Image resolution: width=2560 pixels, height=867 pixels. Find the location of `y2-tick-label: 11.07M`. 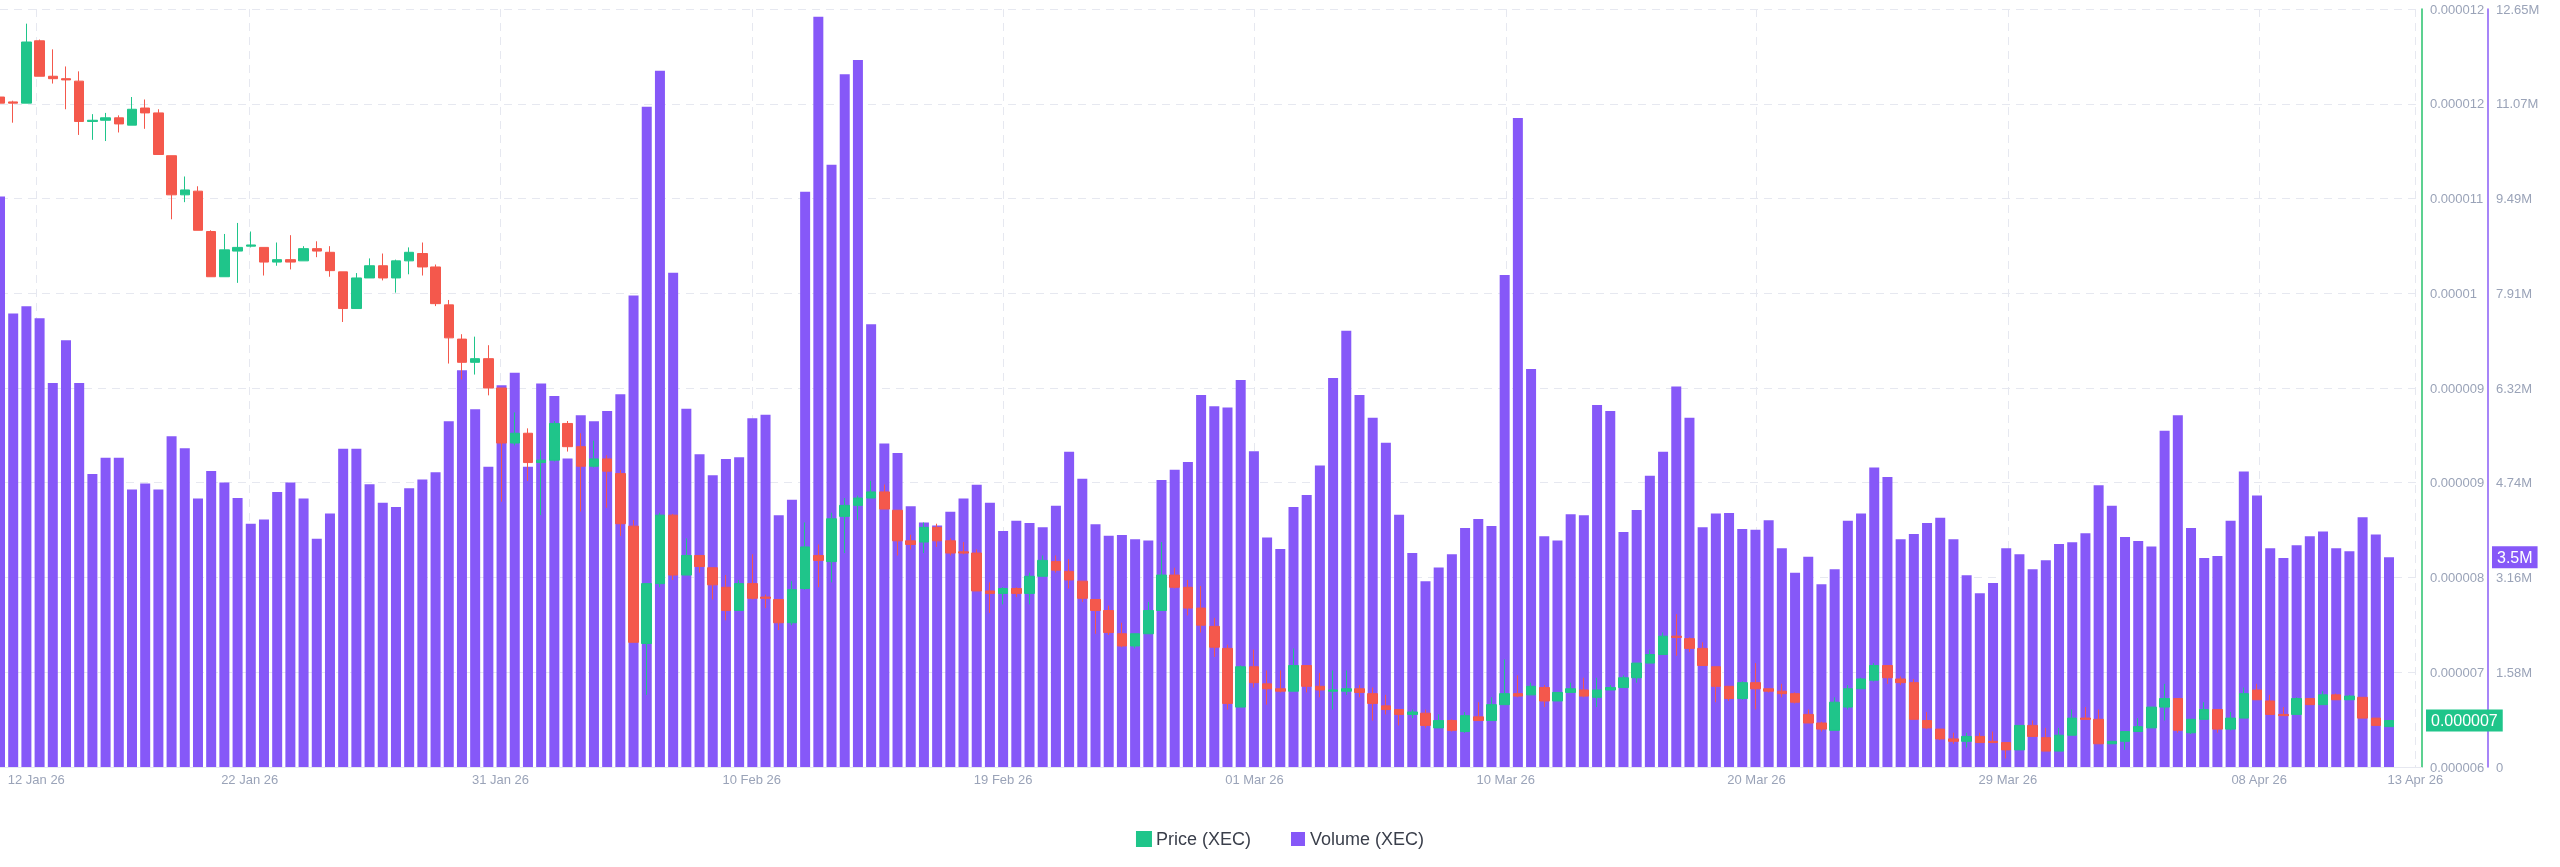

y2-tick-label: 11.07M is located at coordinates (2517, 104).